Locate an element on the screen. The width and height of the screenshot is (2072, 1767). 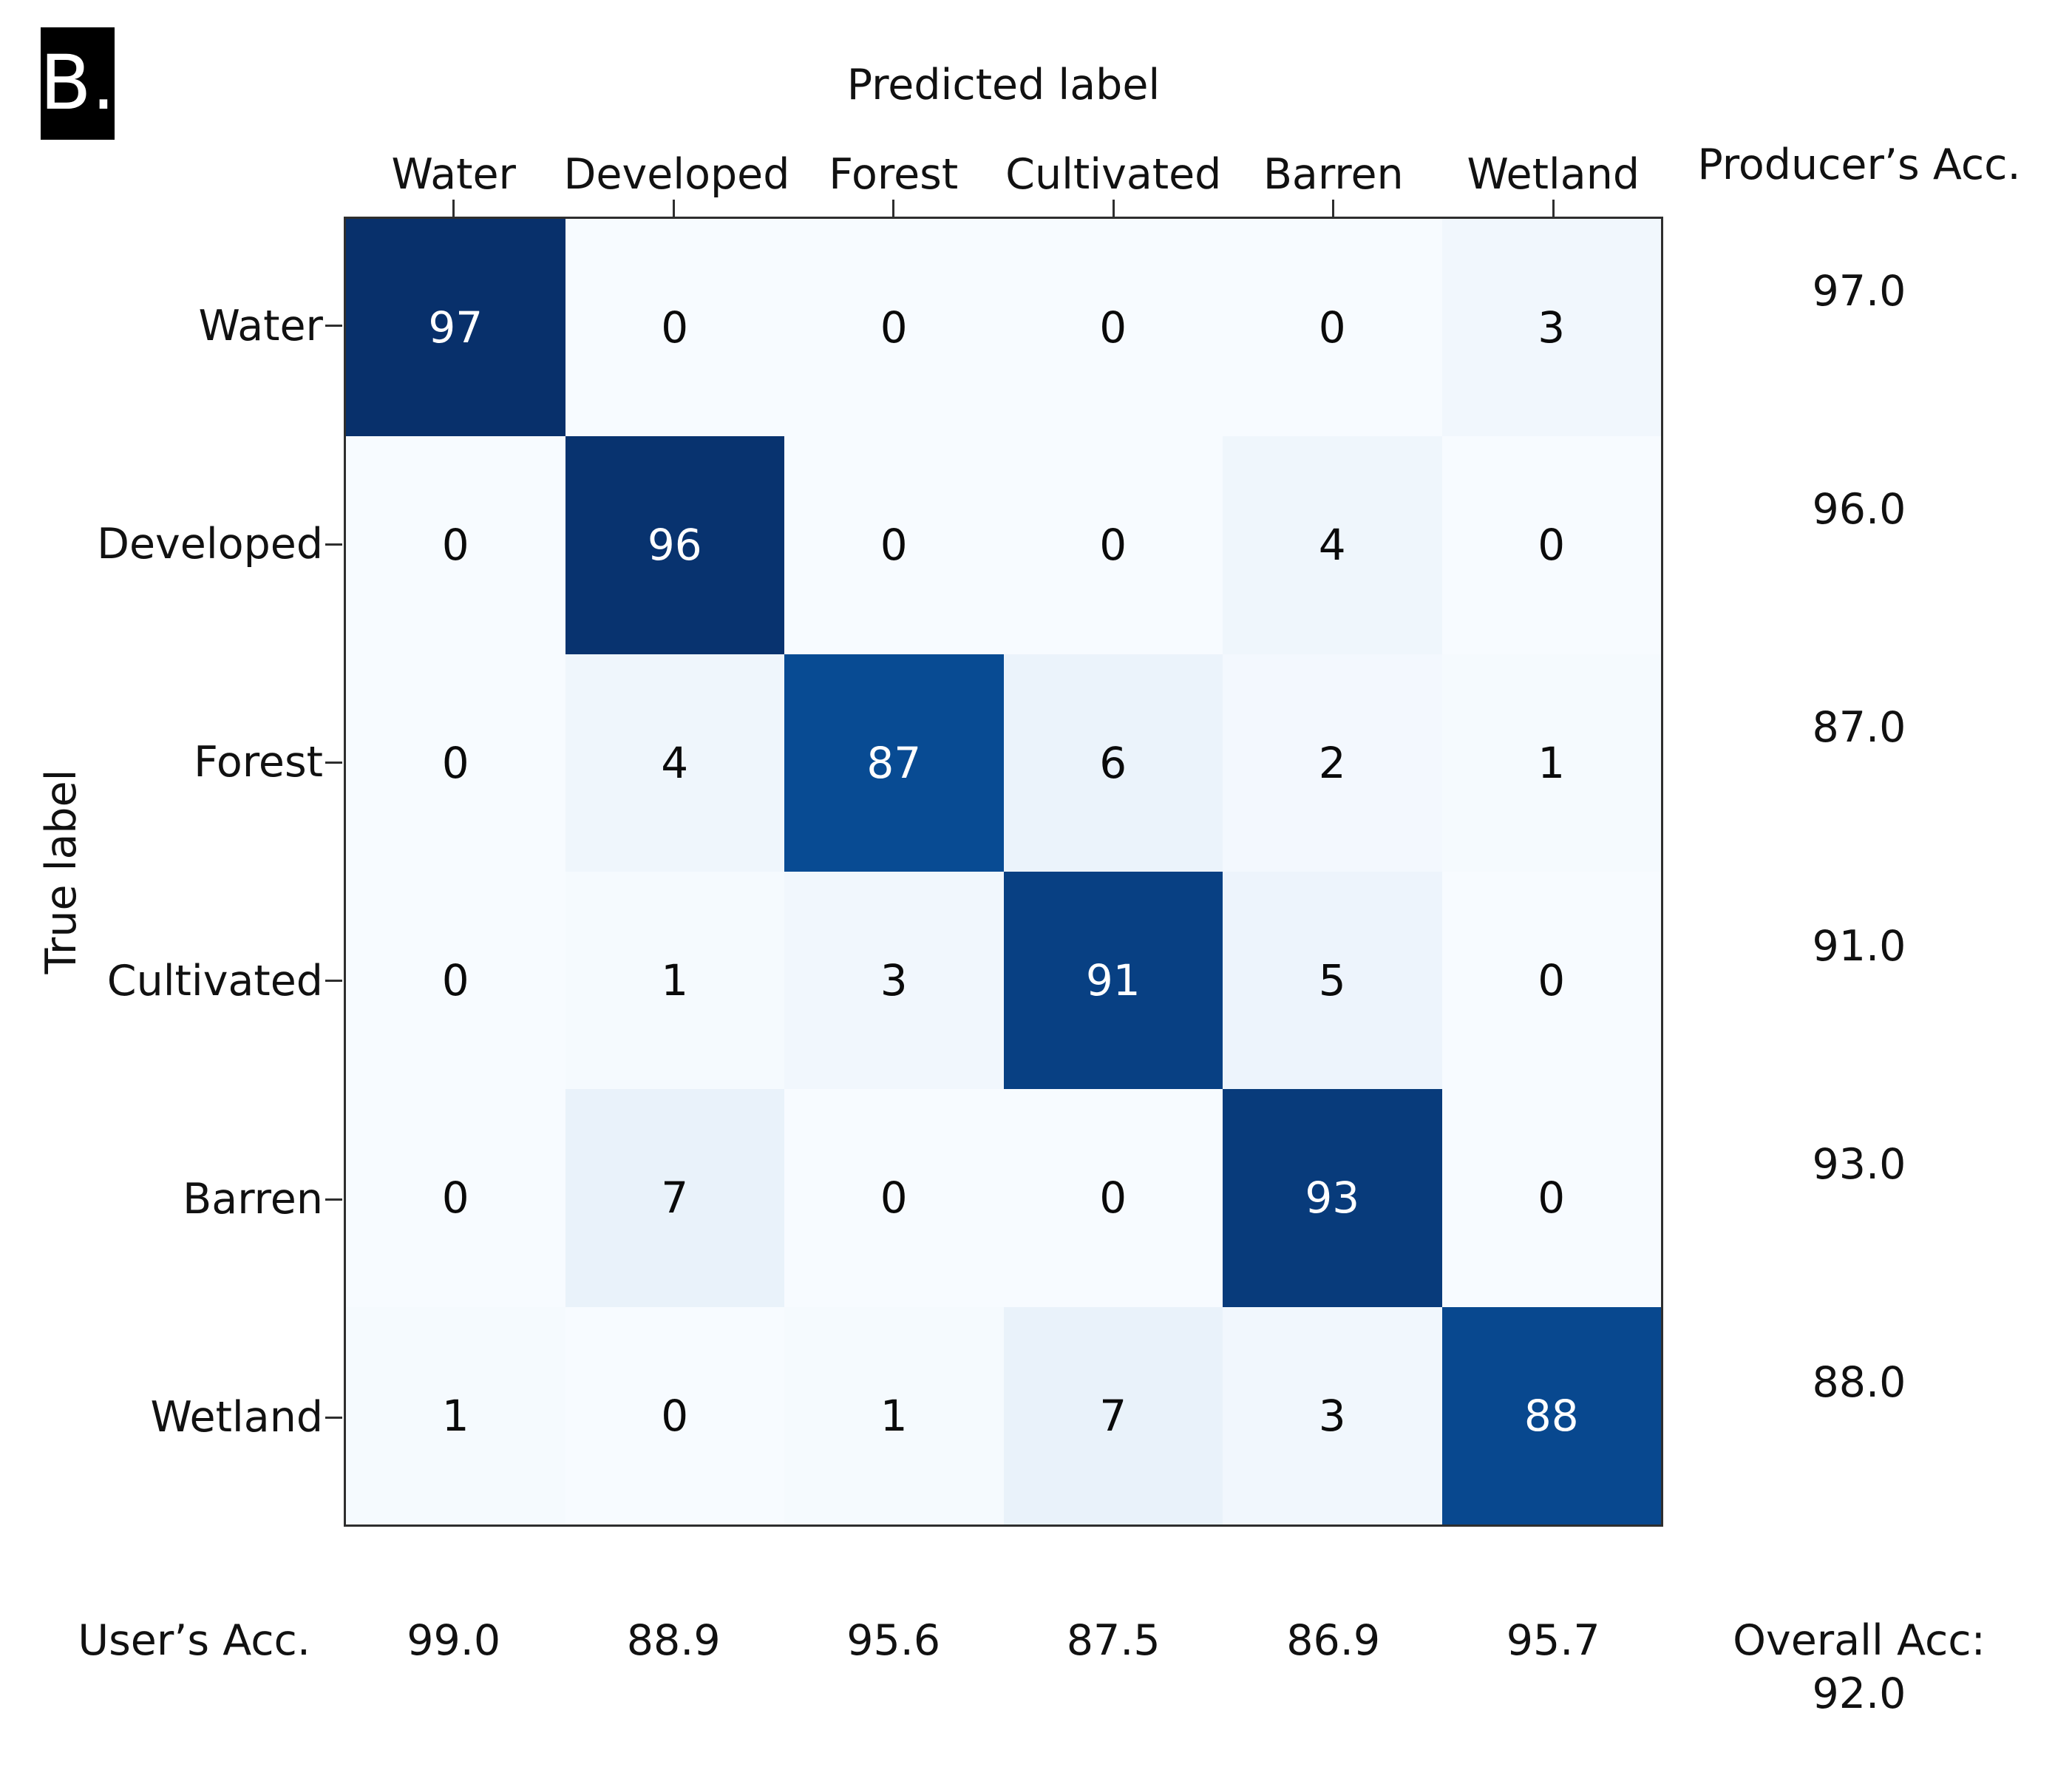
matrix-cell-developed-developed: 96 is located at coordinates (674, 545).